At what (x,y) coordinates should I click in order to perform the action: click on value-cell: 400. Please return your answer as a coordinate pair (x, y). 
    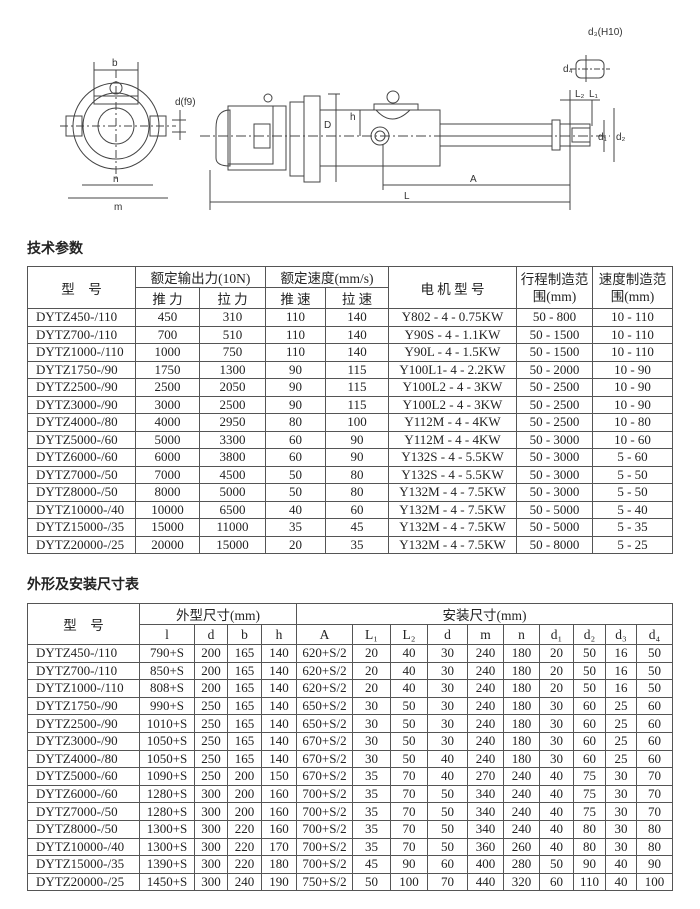
    Looking at the image, I should click on (485, 864).